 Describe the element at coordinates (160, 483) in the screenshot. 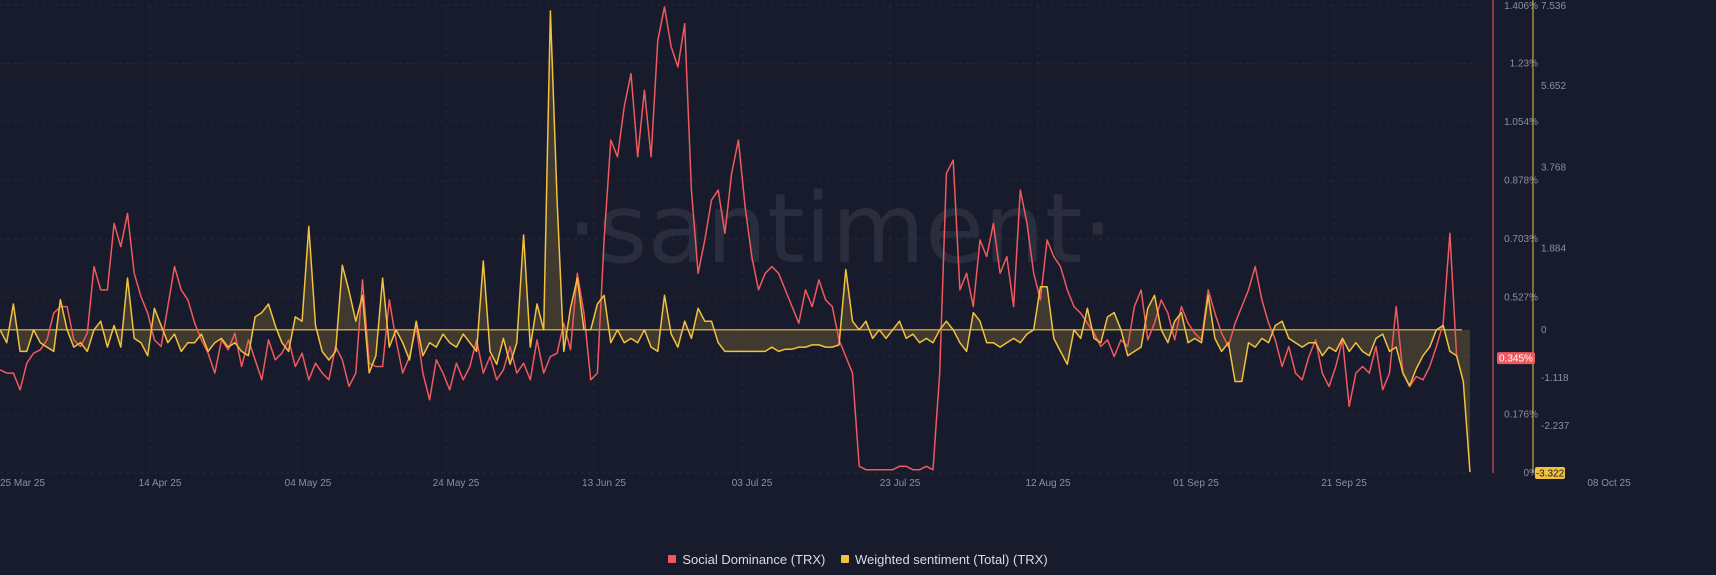

I see `x-tick-label: 14 Apr 25` at that location.